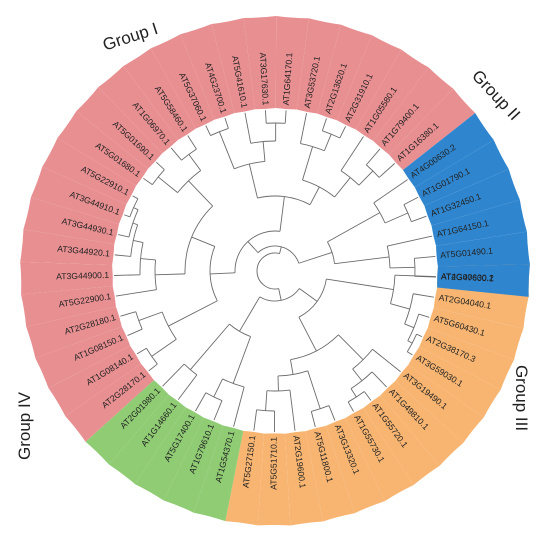 This screenshot has width=550, height=546. Describe the element at coordinates (264, 79) in the screenshot. I see `leaf-label: AT3G17630.1` at that location.